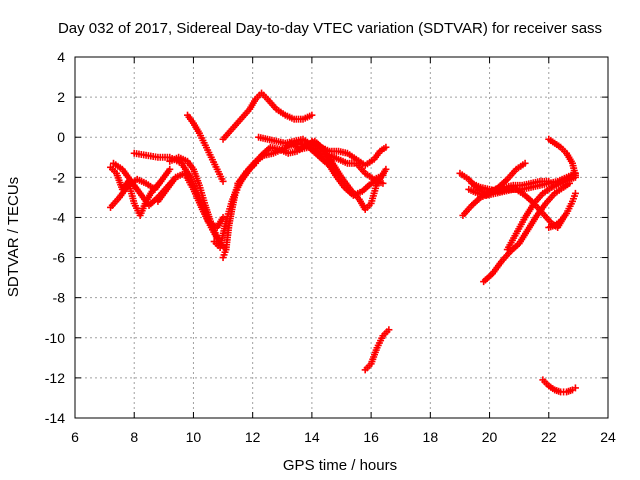 The width and height of the screenshot is (640, 480). What do you see at coordinates (61, 97) in the screenshot?
I see `y-tick-label: 2` at bounding box center [61, 97].